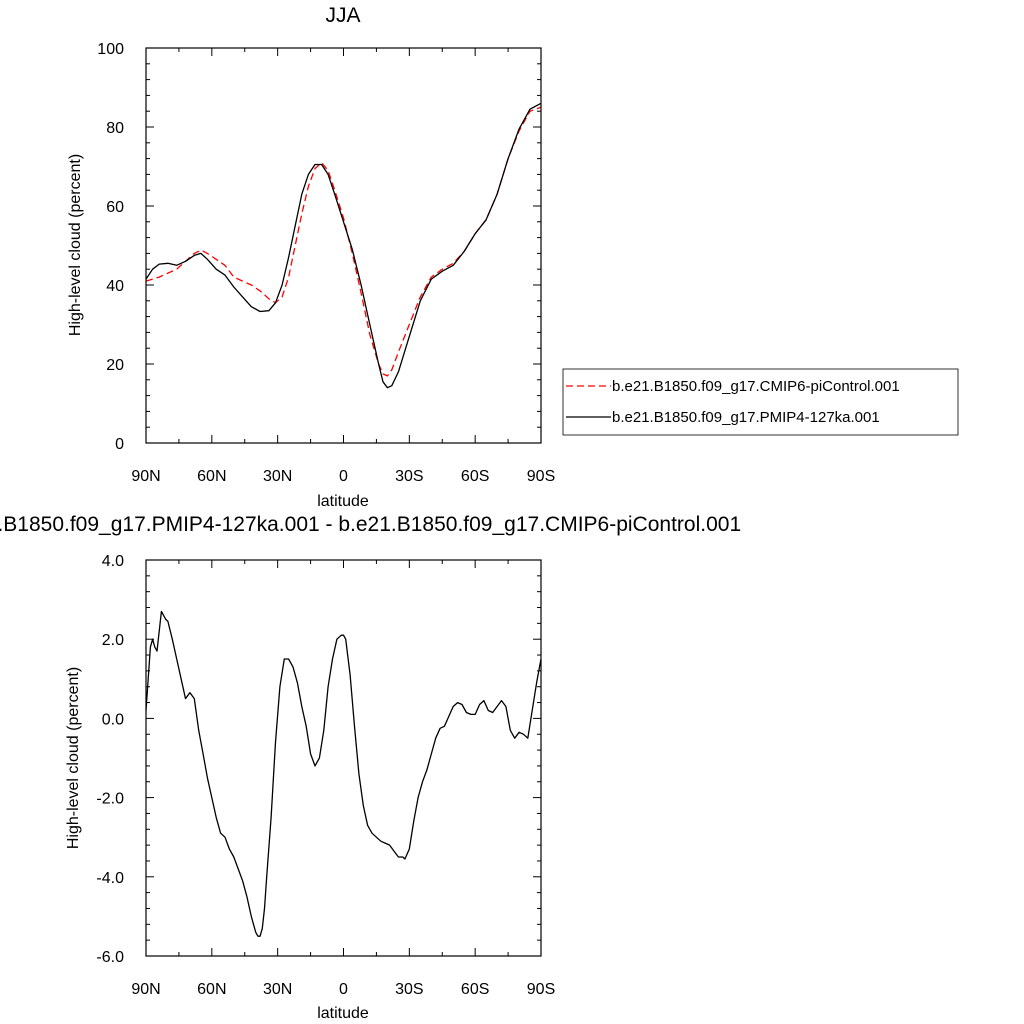  What do you see at coordinates (119, 444) in the screenshot?
I see `top-y-tick-label: 0` at bounding box center [119, 444].